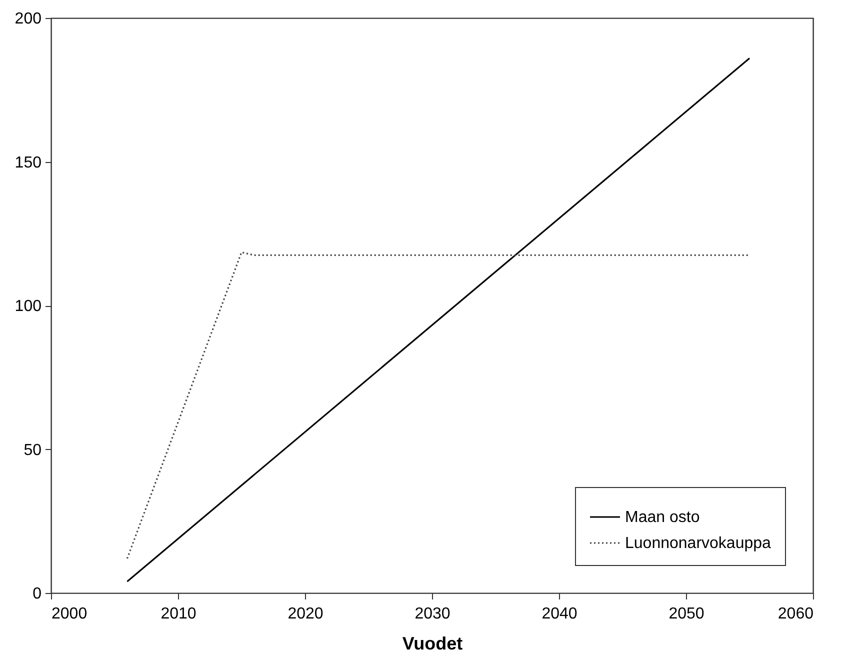  I want to click on x-axis-title: Vuodet, so click(432, 644).